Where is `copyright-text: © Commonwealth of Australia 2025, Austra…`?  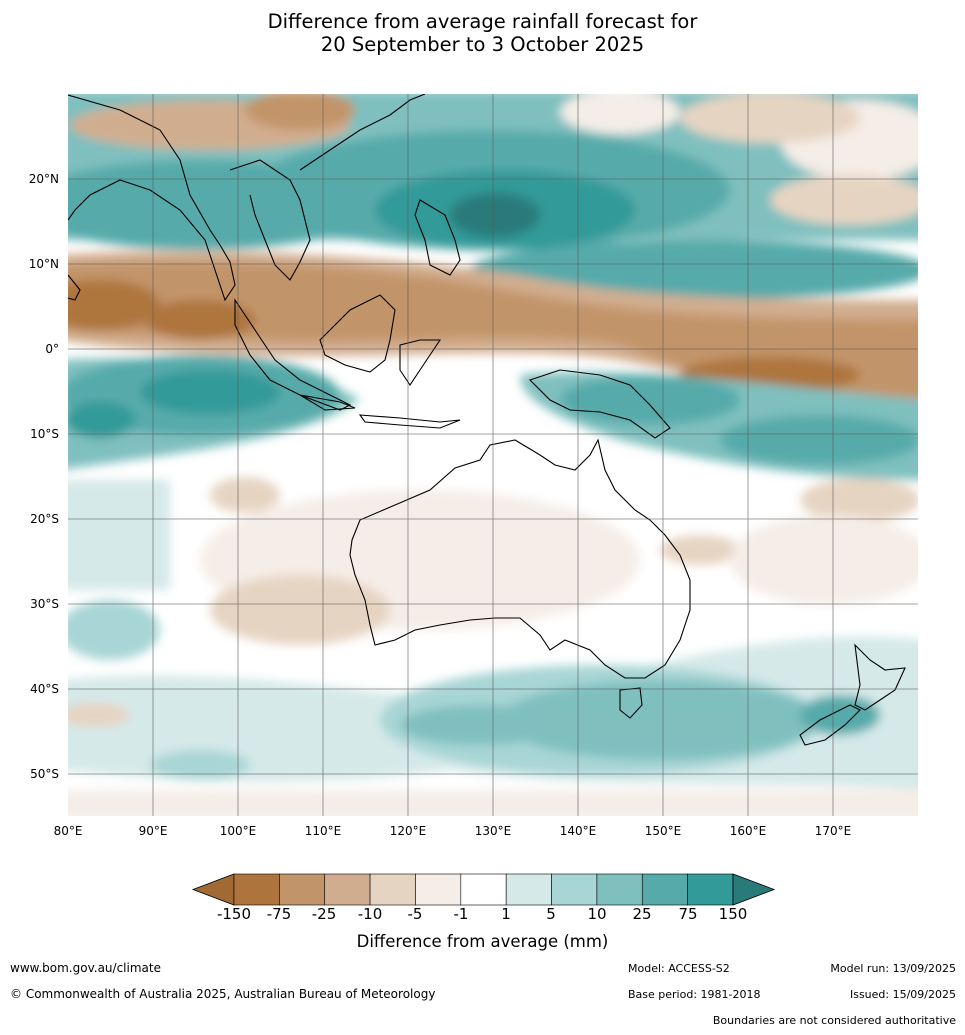
copyright-text: © Commonwealth of Australia 2025, Austra… is located at coordinates (223, 994).